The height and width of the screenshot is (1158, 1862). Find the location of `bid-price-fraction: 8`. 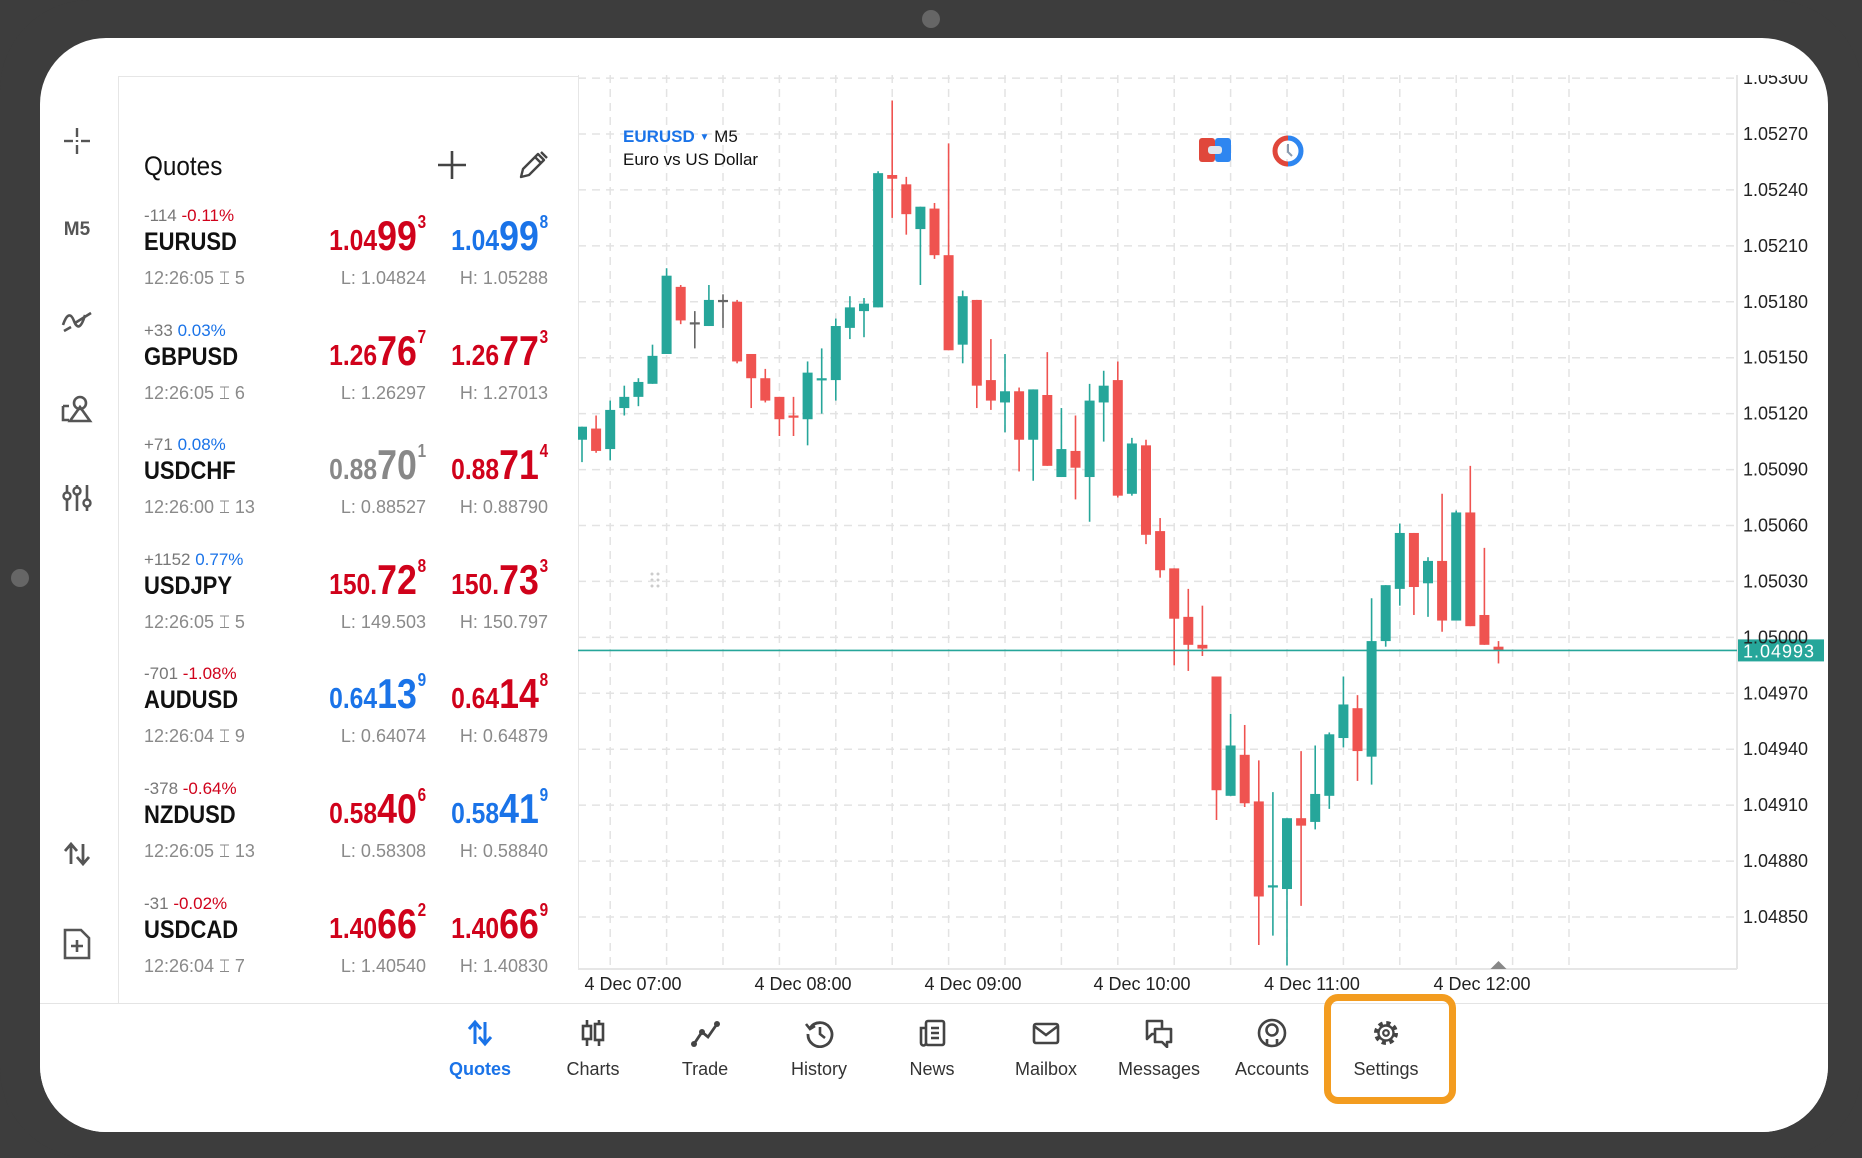

bid-price-fraction: 8 is located at coordinates (421, 565).